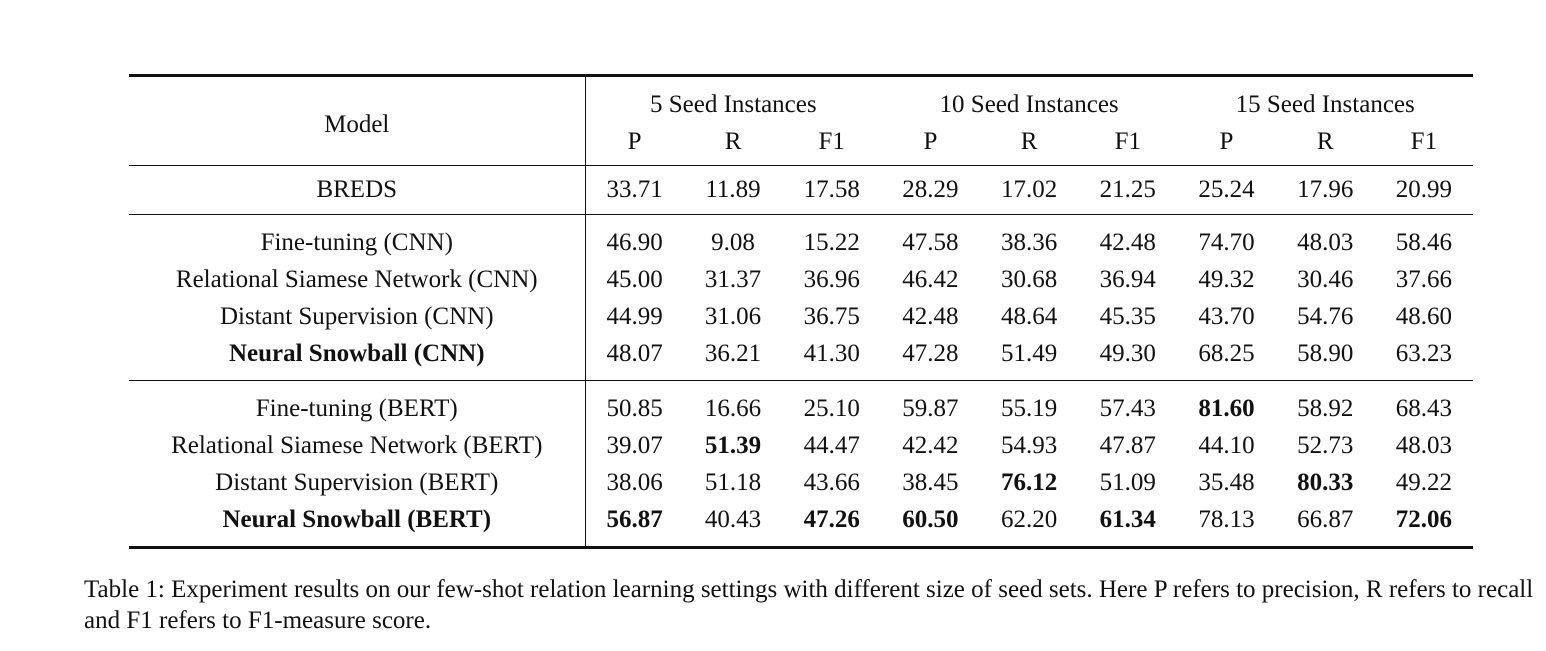  What do you see at coordinates (1226, 316) in the screenshot?
I see `value-cell: 43.70` at bounding box center [1226, 316].